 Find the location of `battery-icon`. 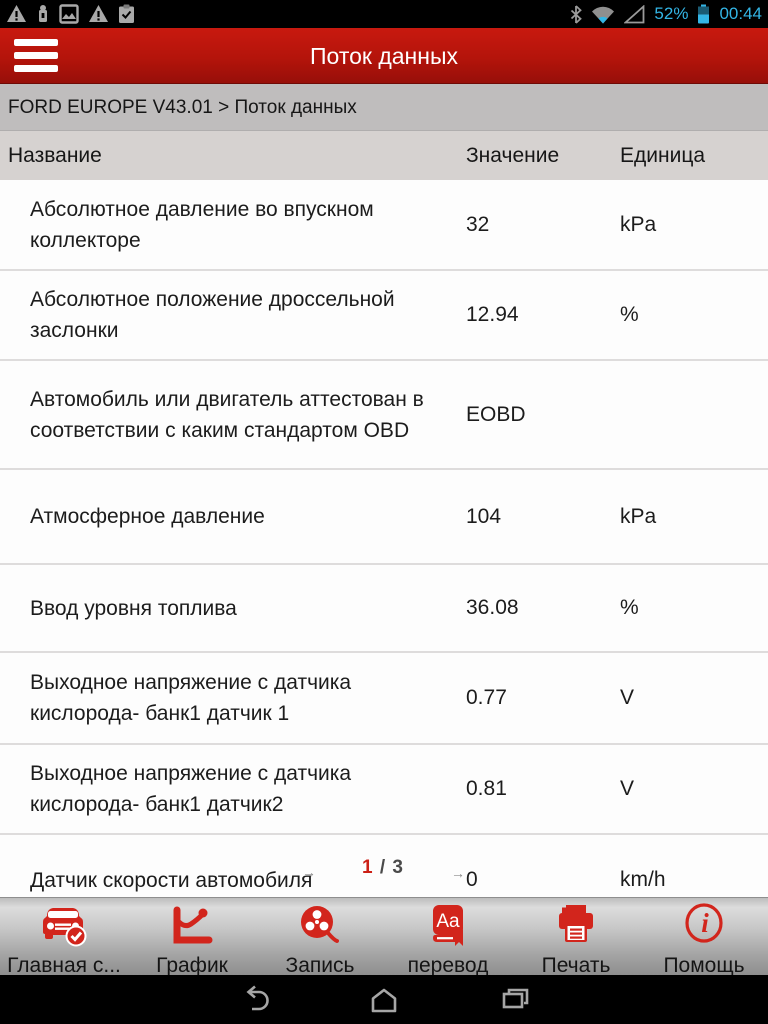

battery-icon is located at coordinates (703, 14).